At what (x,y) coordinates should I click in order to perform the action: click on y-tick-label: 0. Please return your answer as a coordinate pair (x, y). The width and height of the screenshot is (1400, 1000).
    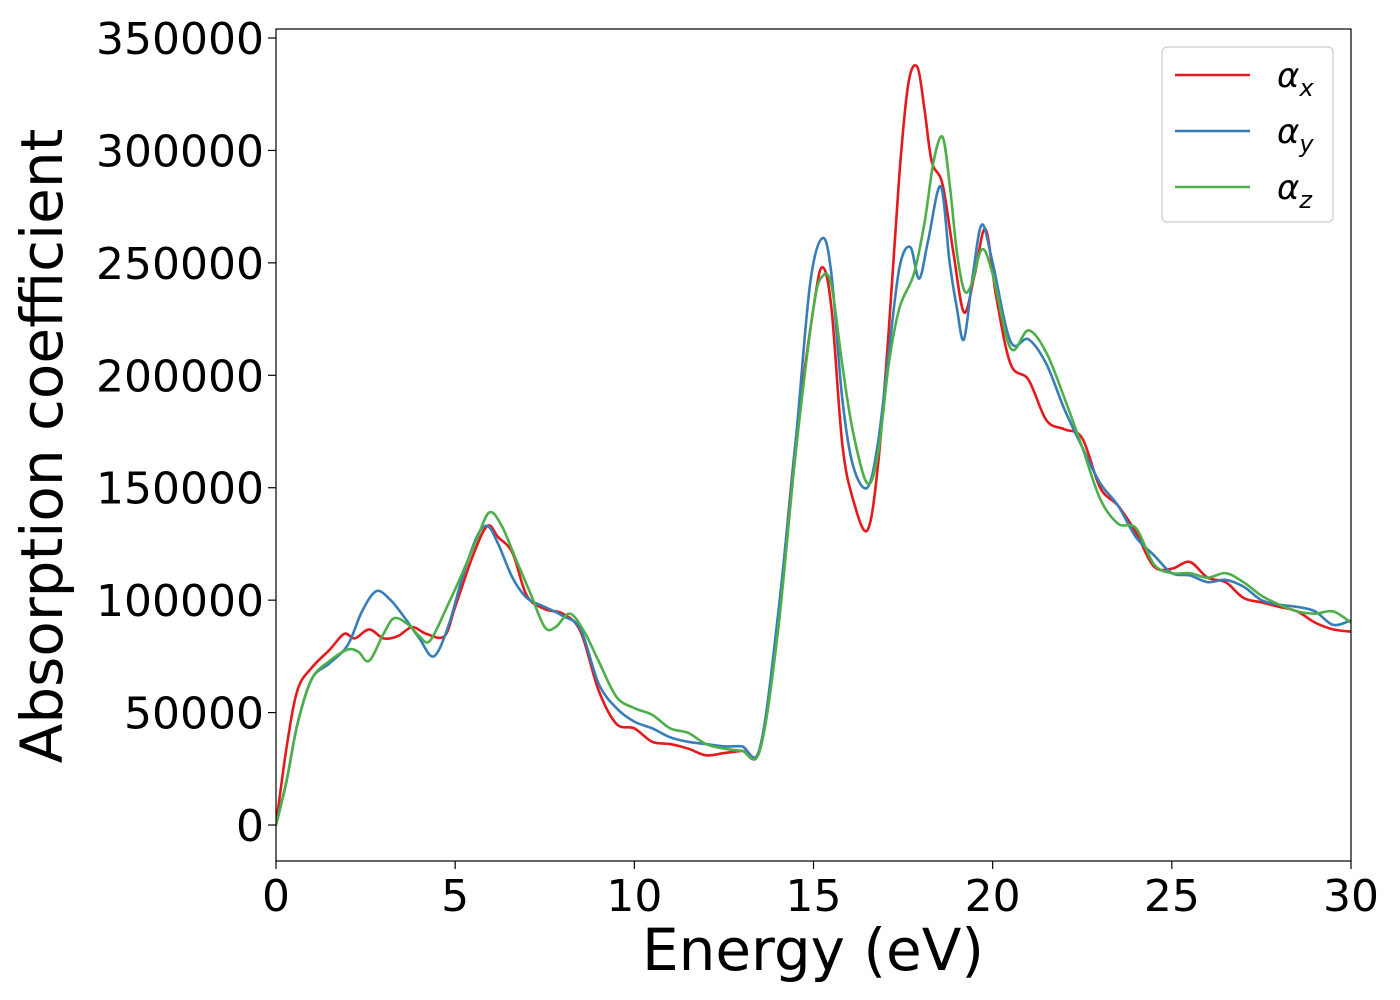
    Looking at the image, I should click on (250, 826).